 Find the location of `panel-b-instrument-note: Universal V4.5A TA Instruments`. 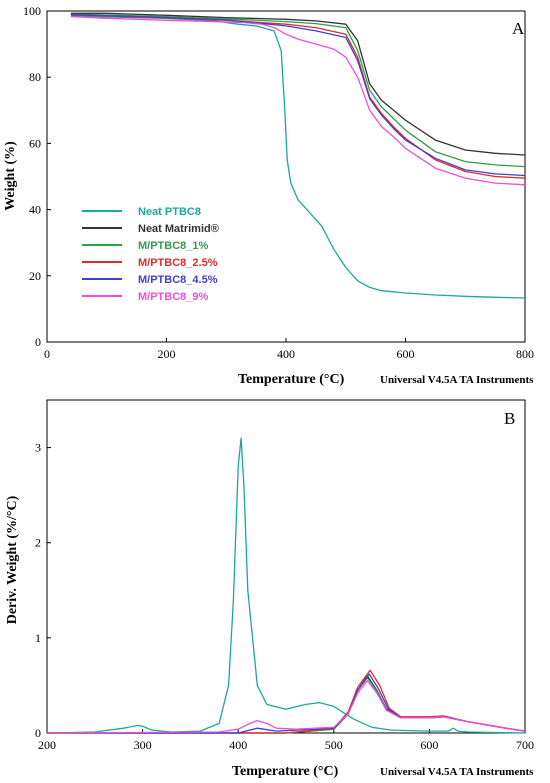

panel-b-instrument-note: Universal V4.5A TA Instruments is located at coordinates (457, 772).